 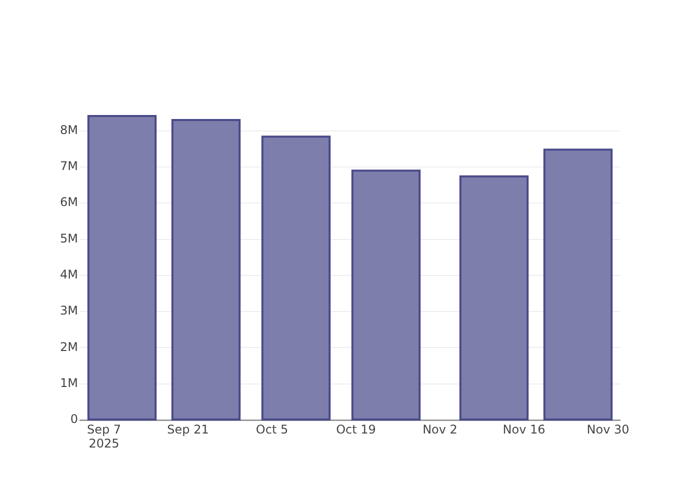 I want to click on y-tick-label: 8M, so click(x=69, y=129).